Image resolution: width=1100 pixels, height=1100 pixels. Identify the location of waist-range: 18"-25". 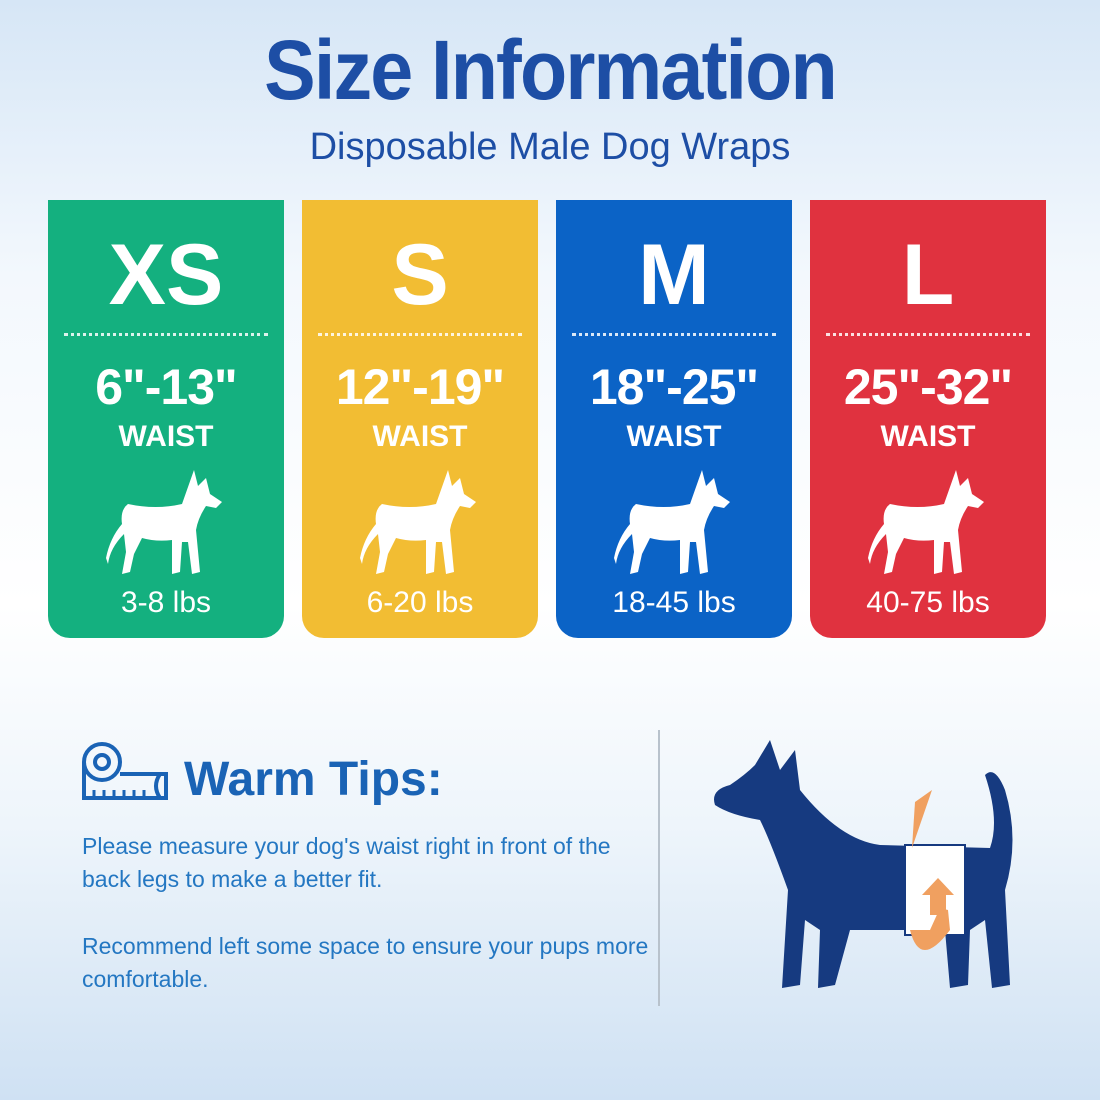
(674, 387).